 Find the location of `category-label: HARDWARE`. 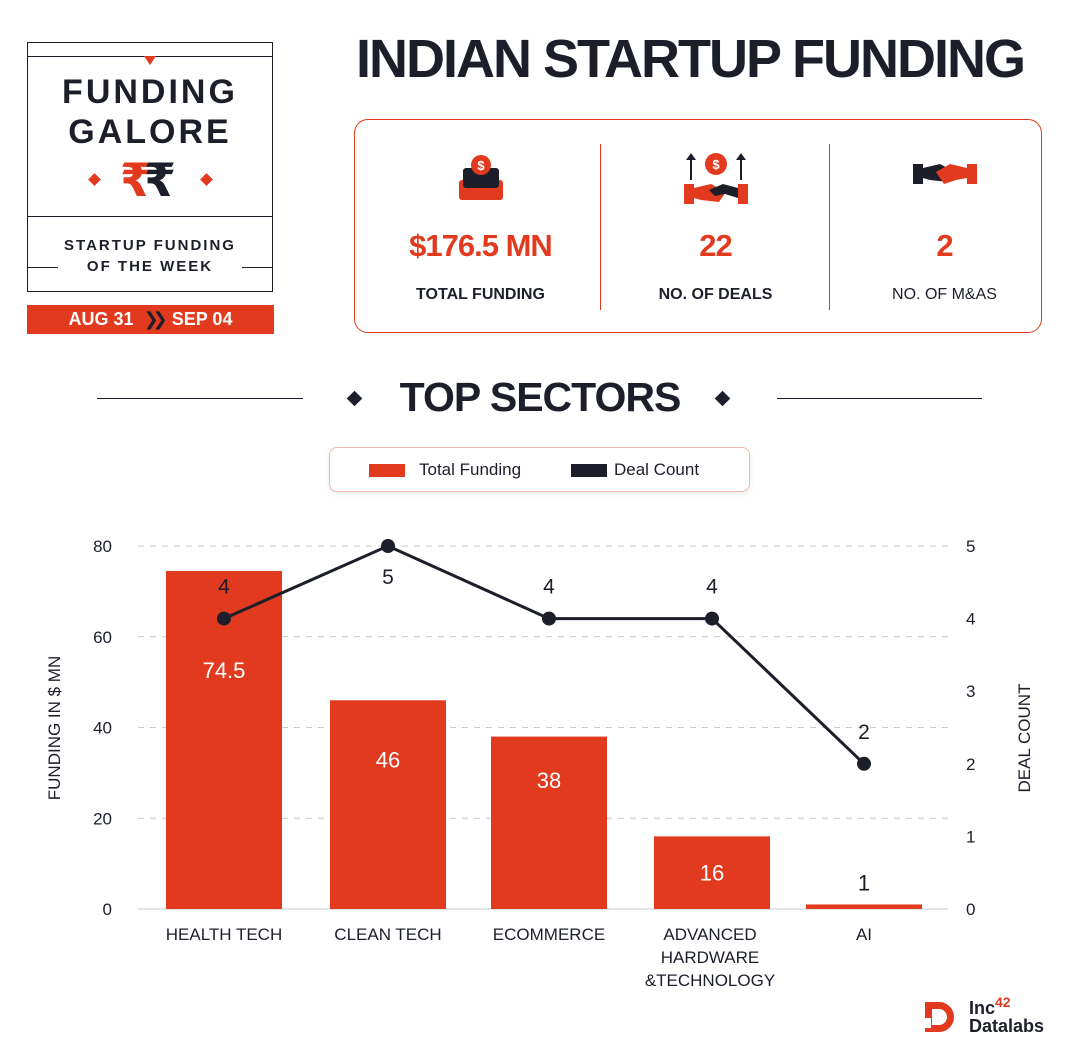

category-label: HARDWARE is located at coordinates (710, 957).